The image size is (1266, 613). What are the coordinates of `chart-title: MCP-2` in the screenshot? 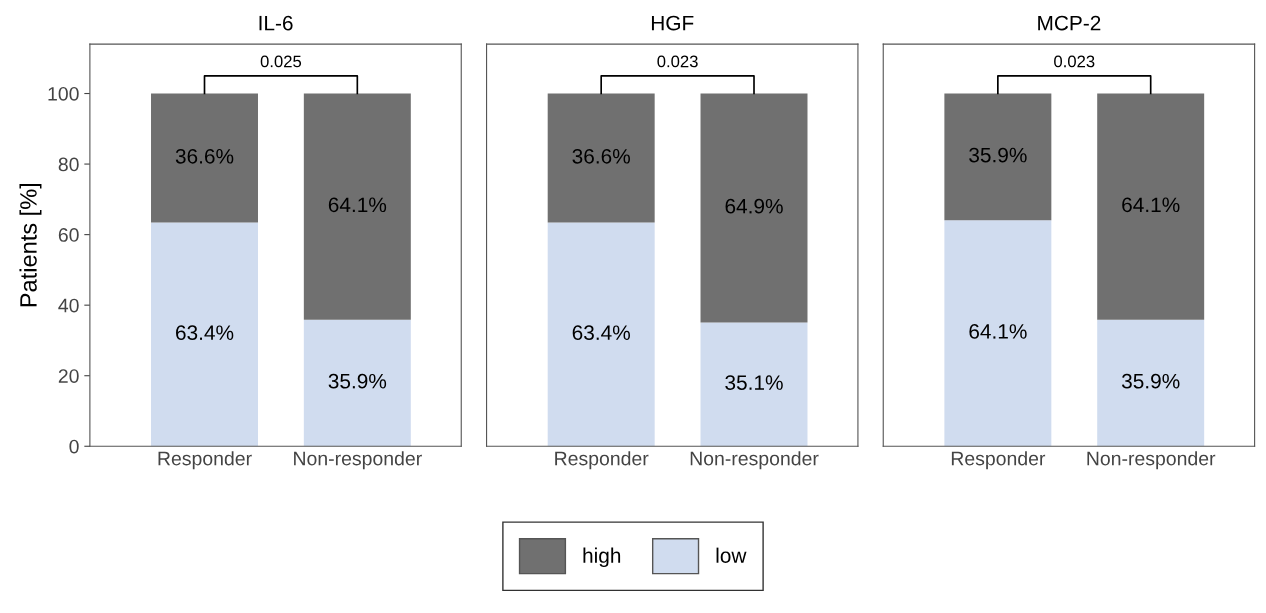 It's located at (1069, 23).